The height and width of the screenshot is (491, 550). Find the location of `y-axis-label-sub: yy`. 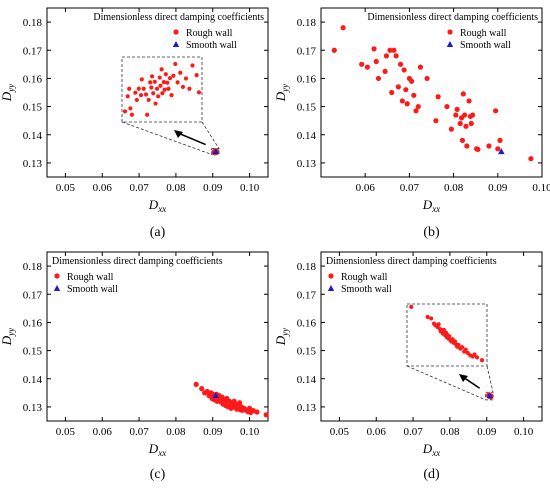

y-axis-label-sub: yy is located at coordinates (285, 88).